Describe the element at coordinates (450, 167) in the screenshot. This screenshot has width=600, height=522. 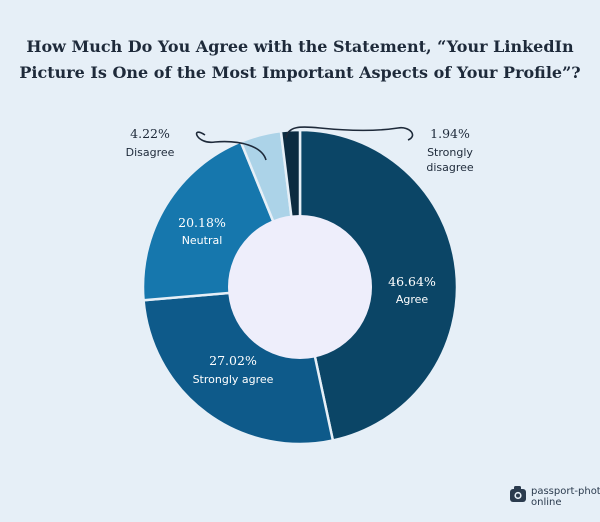
I see `strongly-disagree-label-2: disagree` at that location.